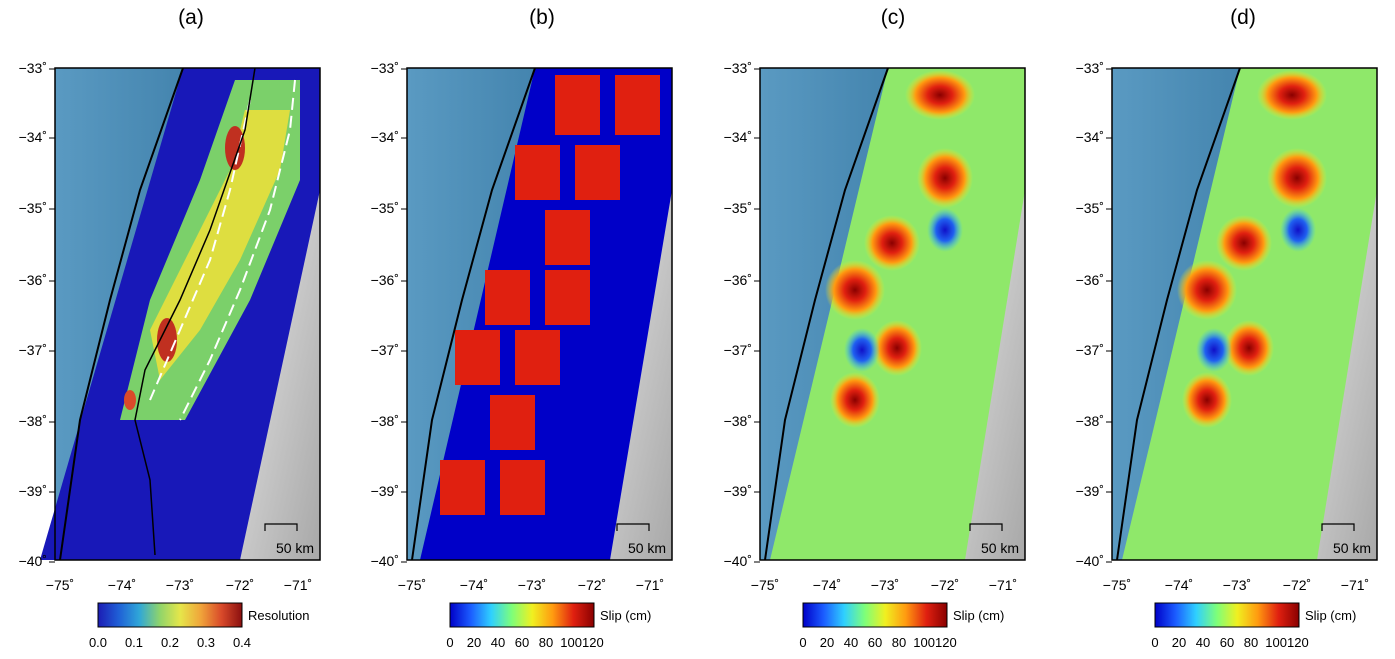 The height and width of the screenshot is (659, 1395). Describe the element at coordinates (542, 17) in the screenshot. I see `panel-b-title: (b)` at that location.